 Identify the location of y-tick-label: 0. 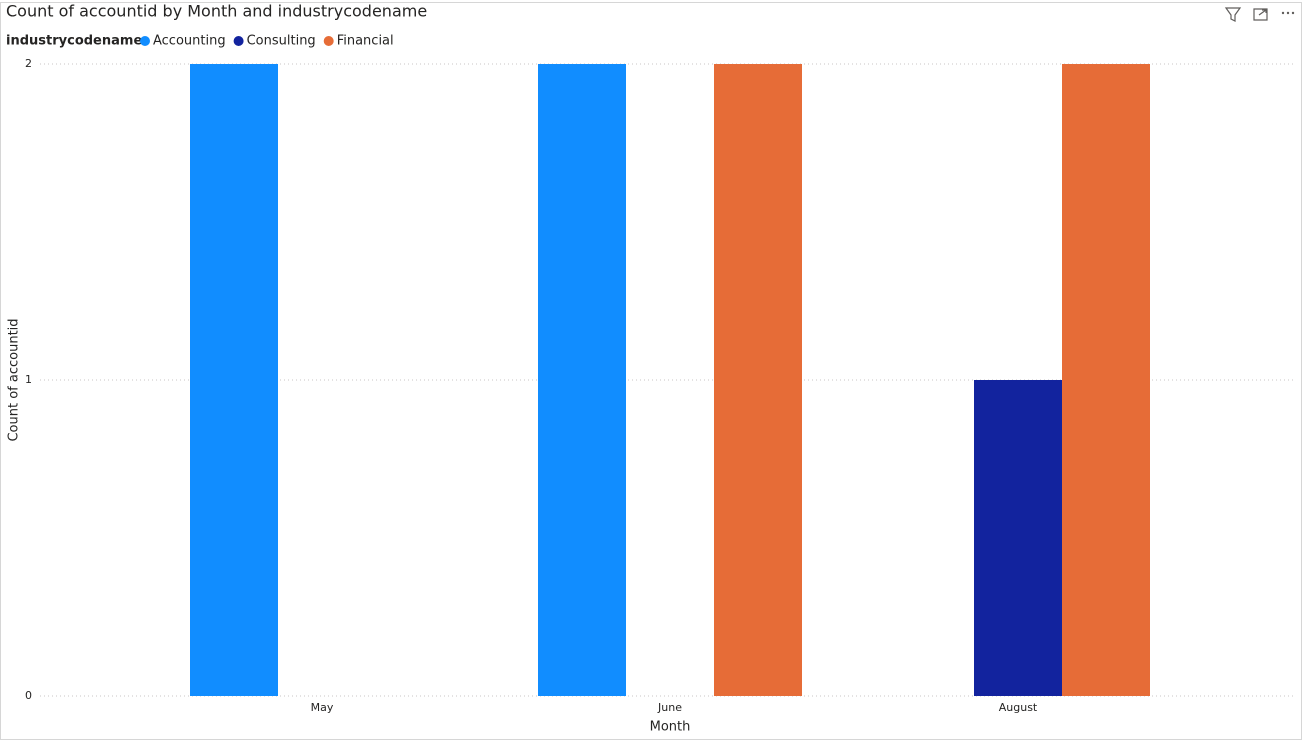
(28, 695).